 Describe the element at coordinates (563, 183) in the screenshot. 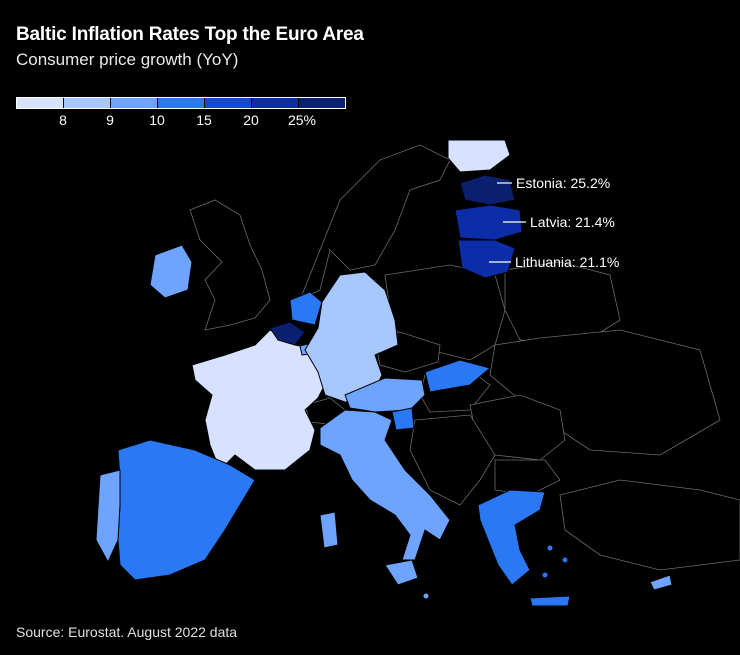

I see `estonia-label: Estonia: 25.2%` at that location.